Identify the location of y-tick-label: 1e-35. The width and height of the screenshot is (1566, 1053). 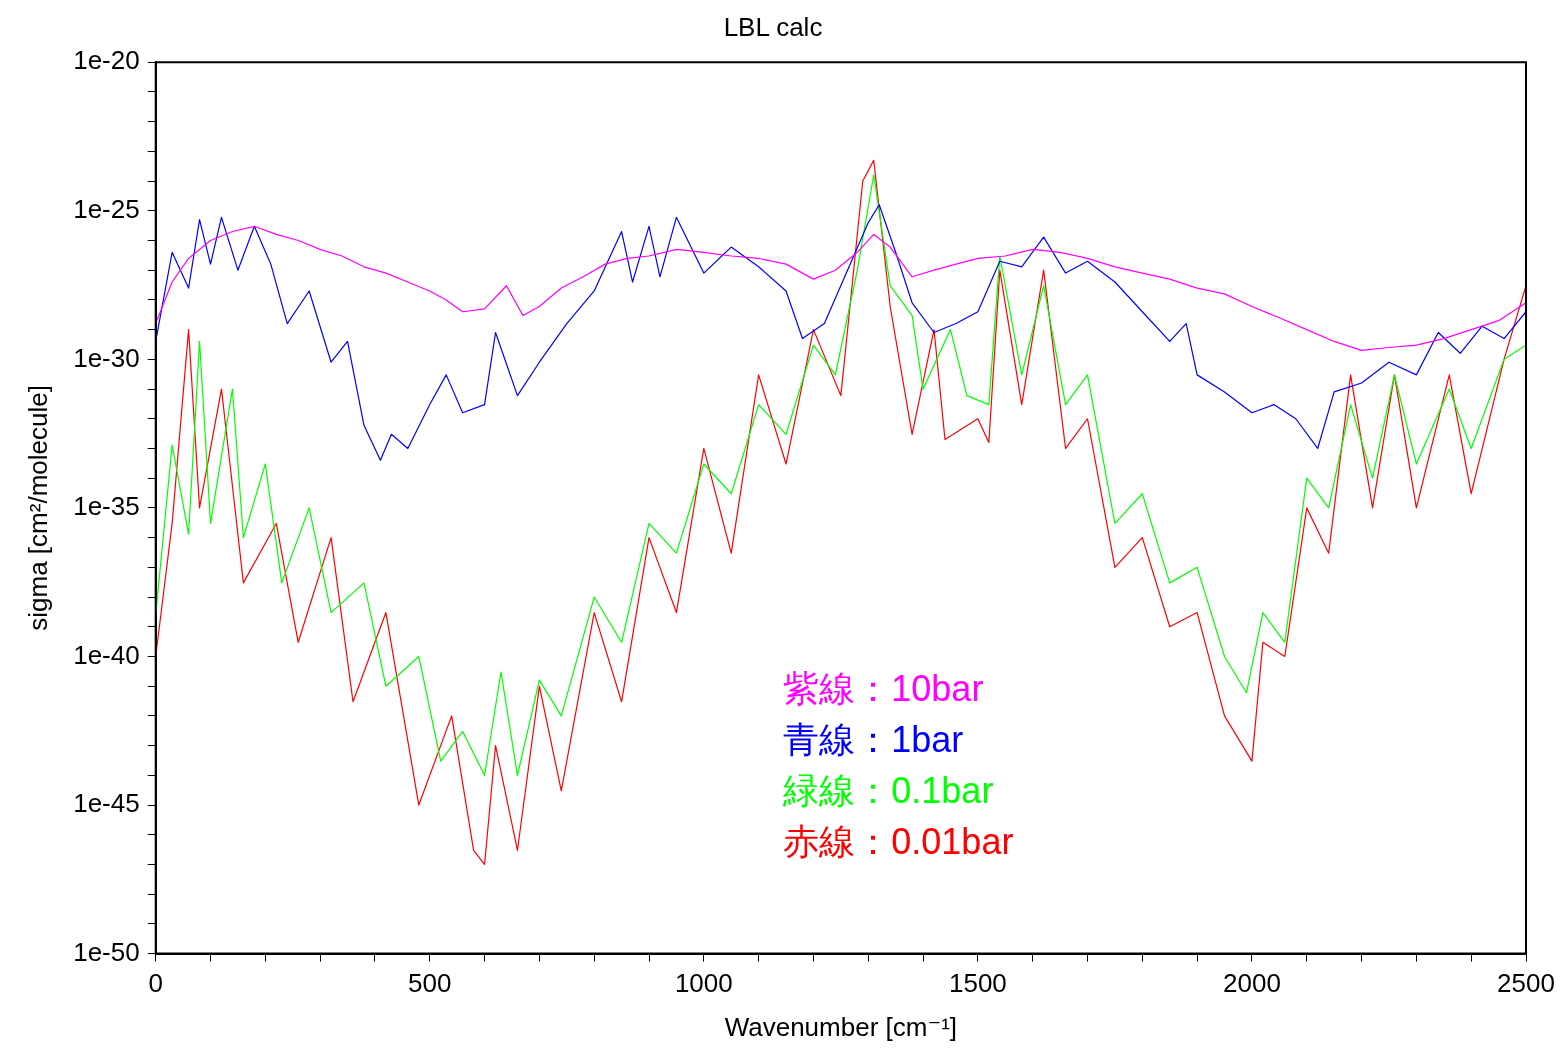
(106, 506).